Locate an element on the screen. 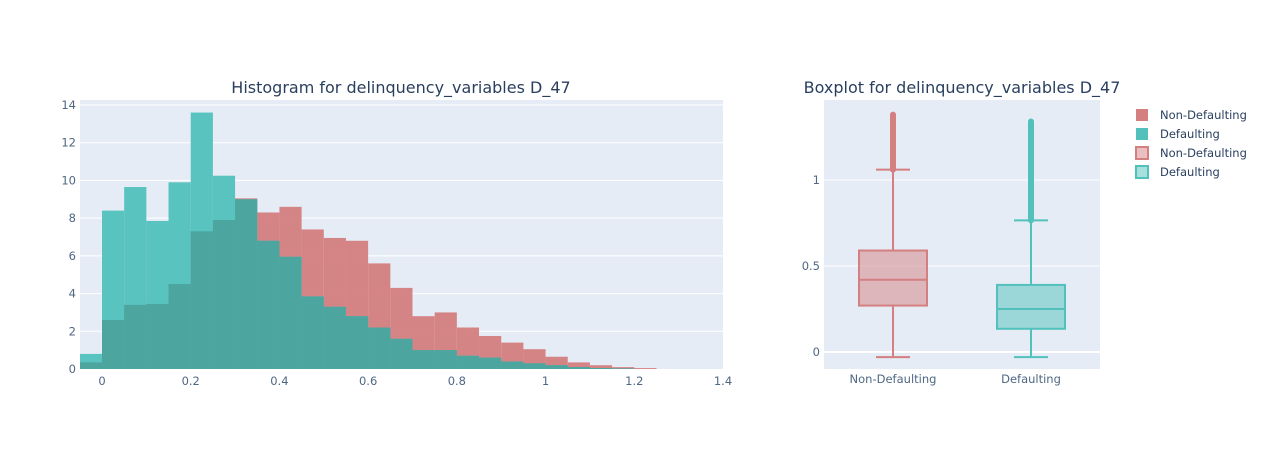  x-tick-label: 0 is located at coordinates (101, 381).